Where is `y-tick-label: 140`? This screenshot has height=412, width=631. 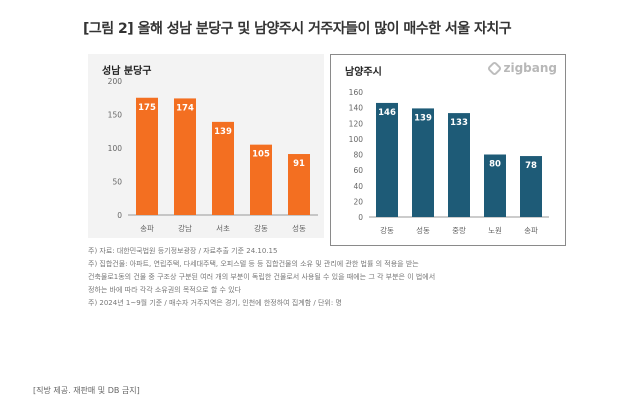 y-tick-label: 140 is located at coordinates (356, 108).